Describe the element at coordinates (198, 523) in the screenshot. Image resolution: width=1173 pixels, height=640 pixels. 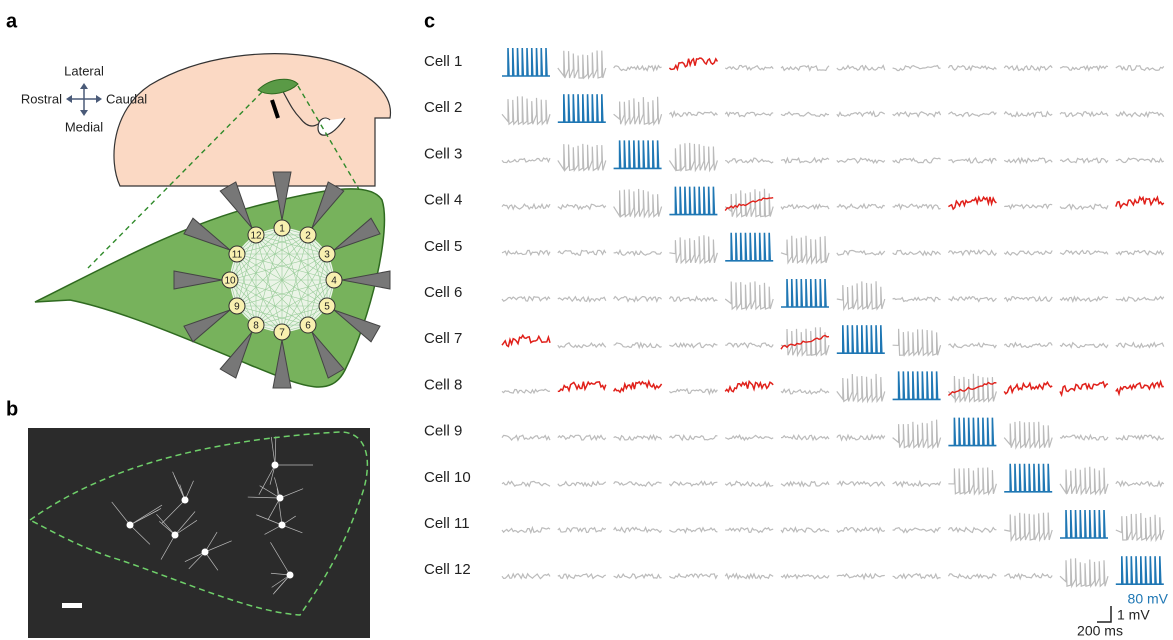
I see `outline` at that location.